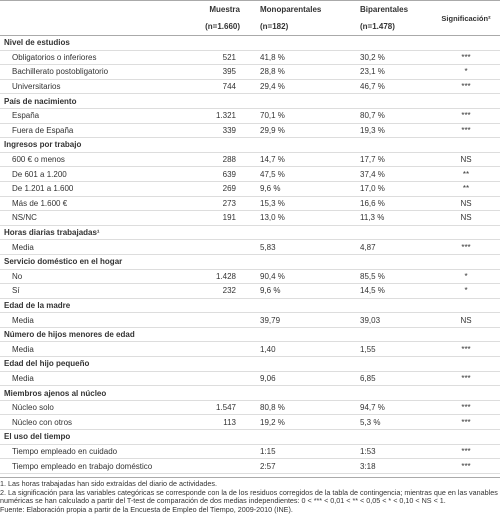  I want to click on cell: *, so click(466, 291).